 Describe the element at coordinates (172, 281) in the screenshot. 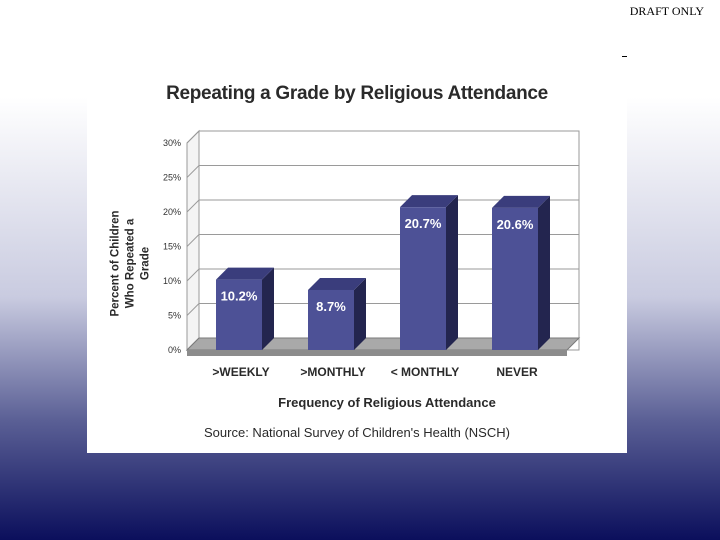

I see `y-tick-label: 10%` at that location.